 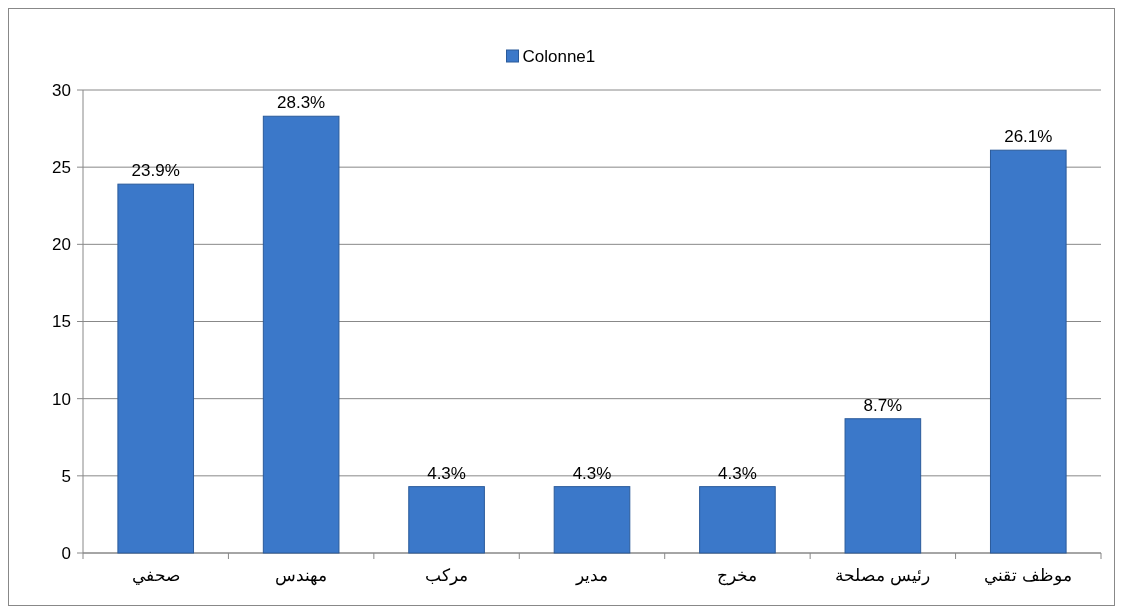 What do you see at coordinates (66, 553) in the screenshot?
I see `y-tick-label: 0` at bounding box center [66, 553].